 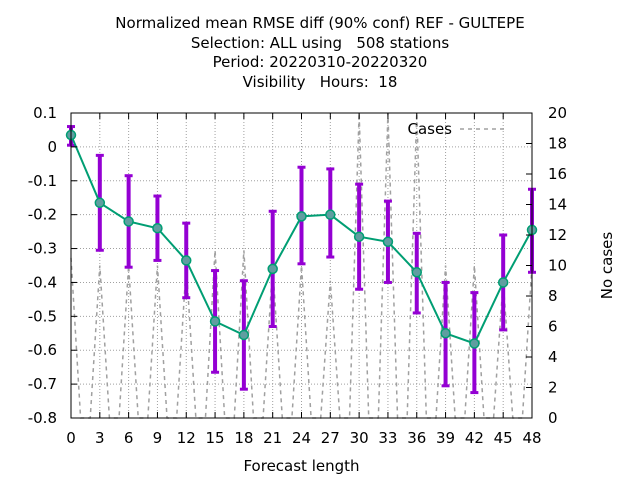 I want to click on y-tick-label-1: 0, so click(x=52, y=147).